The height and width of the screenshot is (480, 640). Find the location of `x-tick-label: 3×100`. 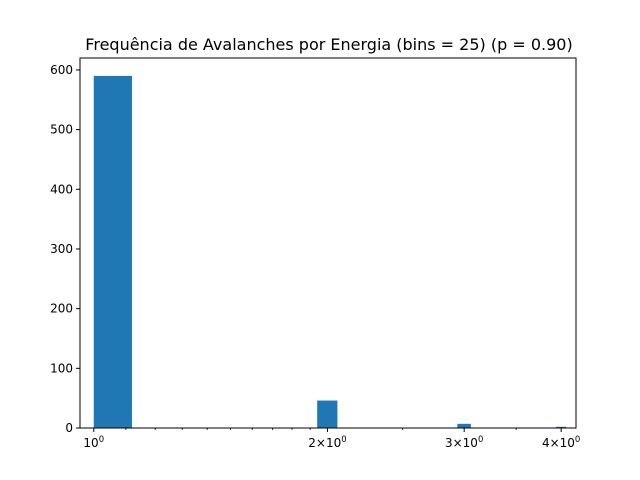

x-tick-label: 3×100 is located at coordinates (464, 442).